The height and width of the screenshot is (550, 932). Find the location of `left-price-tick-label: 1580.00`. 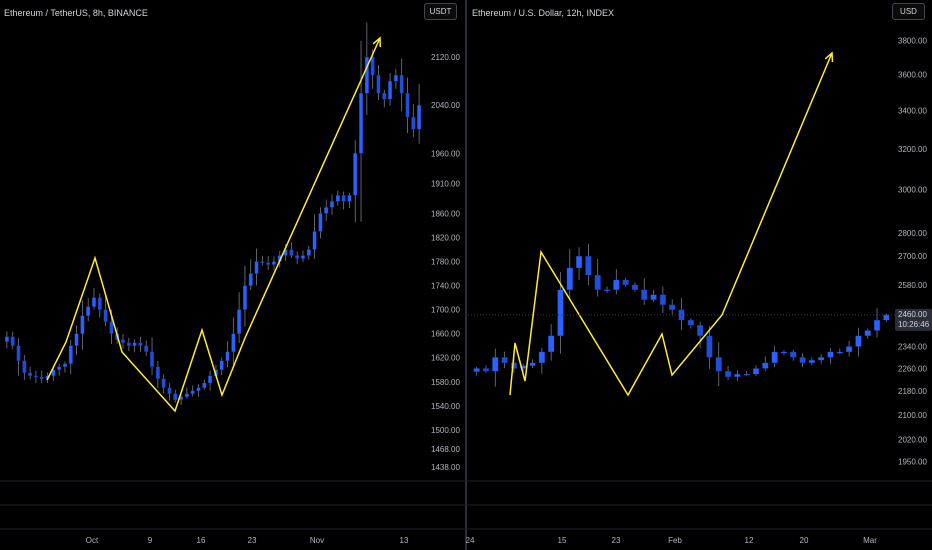

left-price-tick-label: 1580.00 is located at coordinates (445, 382).